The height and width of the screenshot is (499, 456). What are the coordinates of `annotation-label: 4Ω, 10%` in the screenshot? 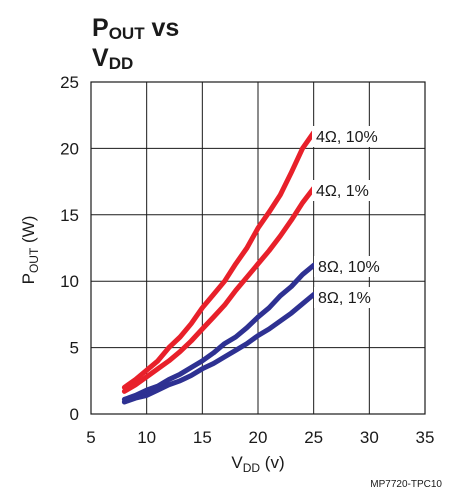 It's located at (347, 137).